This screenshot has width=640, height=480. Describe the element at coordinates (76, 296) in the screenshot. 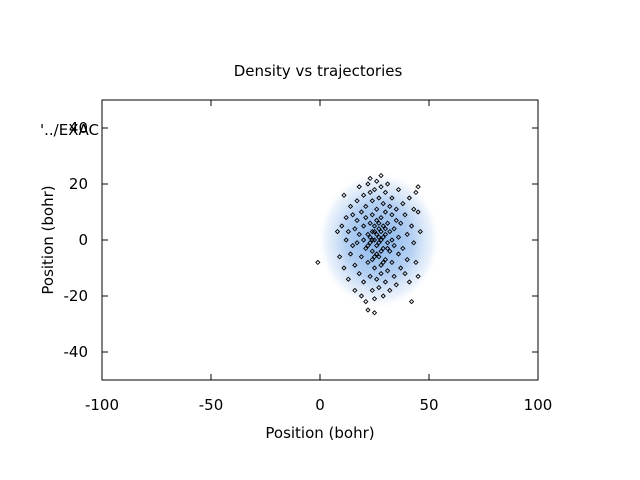

I see `y-tick-label: -20` at that location.